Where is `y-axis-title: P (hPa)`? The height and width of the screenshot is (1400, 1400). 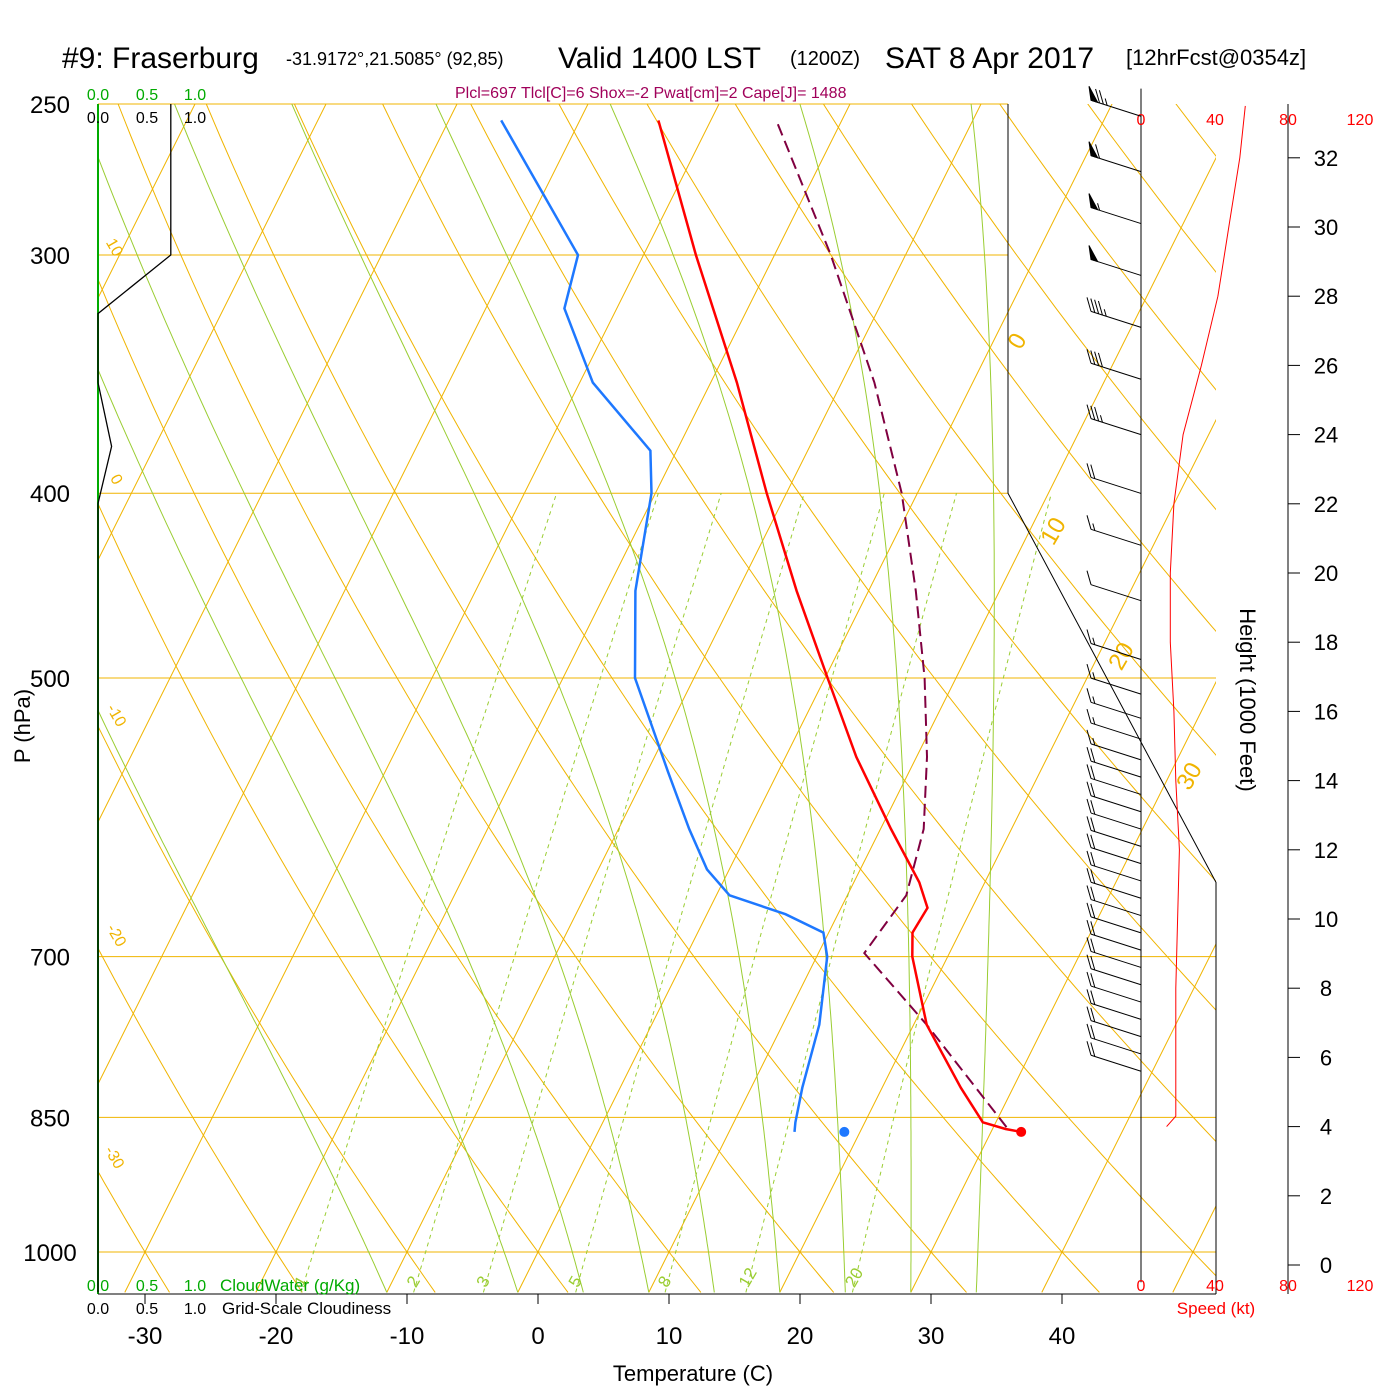
y-axis-title: P (hPa) is located at coordinates (22, 726).